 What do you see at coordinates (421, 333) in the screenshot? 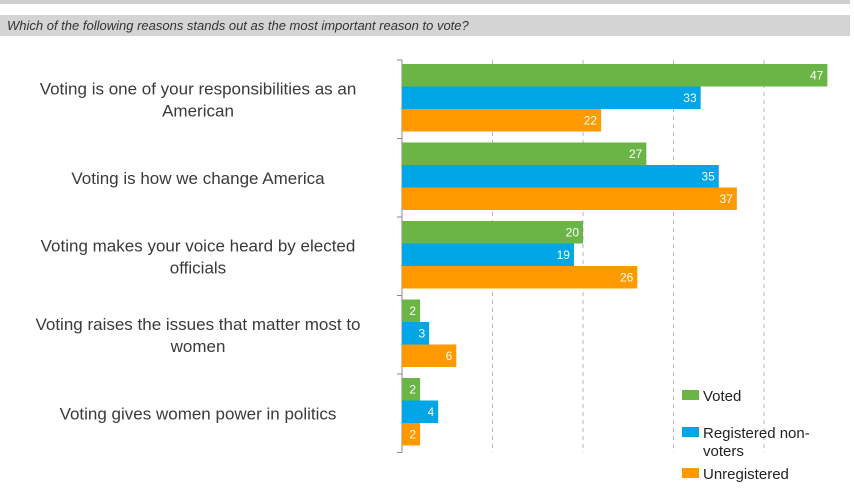
I see `data-label: 3` at bounding box center [421, 333].